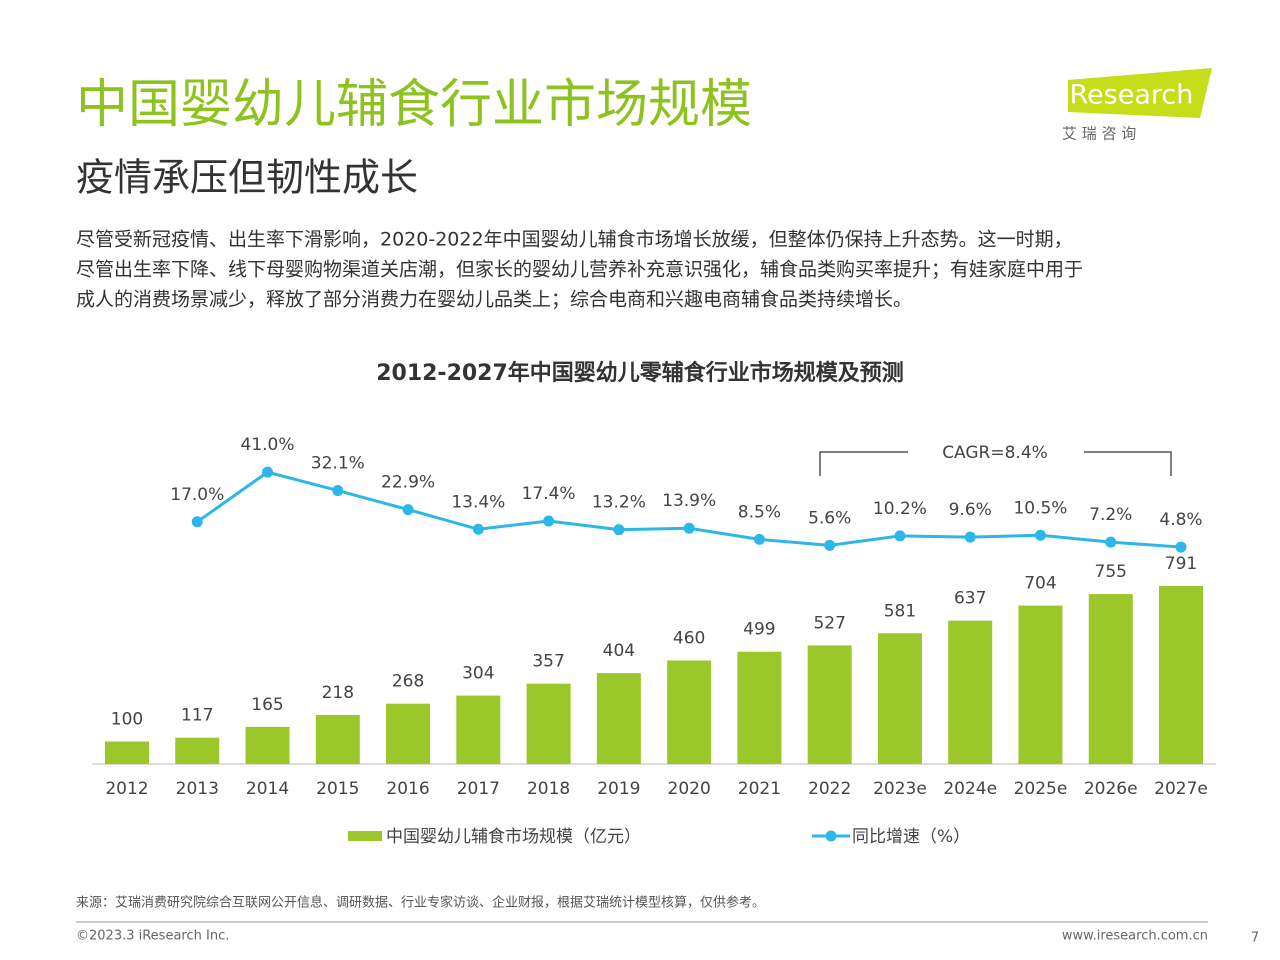 This screenshot has width=1280, height=960. What do you see at coordinates (338, 464) in the screenshot?
I see `data-label: 32.1%` at bounding box center [338, 464].